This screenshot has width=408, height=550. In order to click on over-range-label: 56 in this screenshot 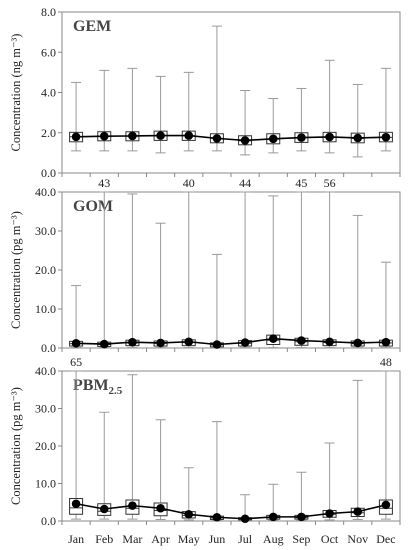, I will do `click(330, 183)`.